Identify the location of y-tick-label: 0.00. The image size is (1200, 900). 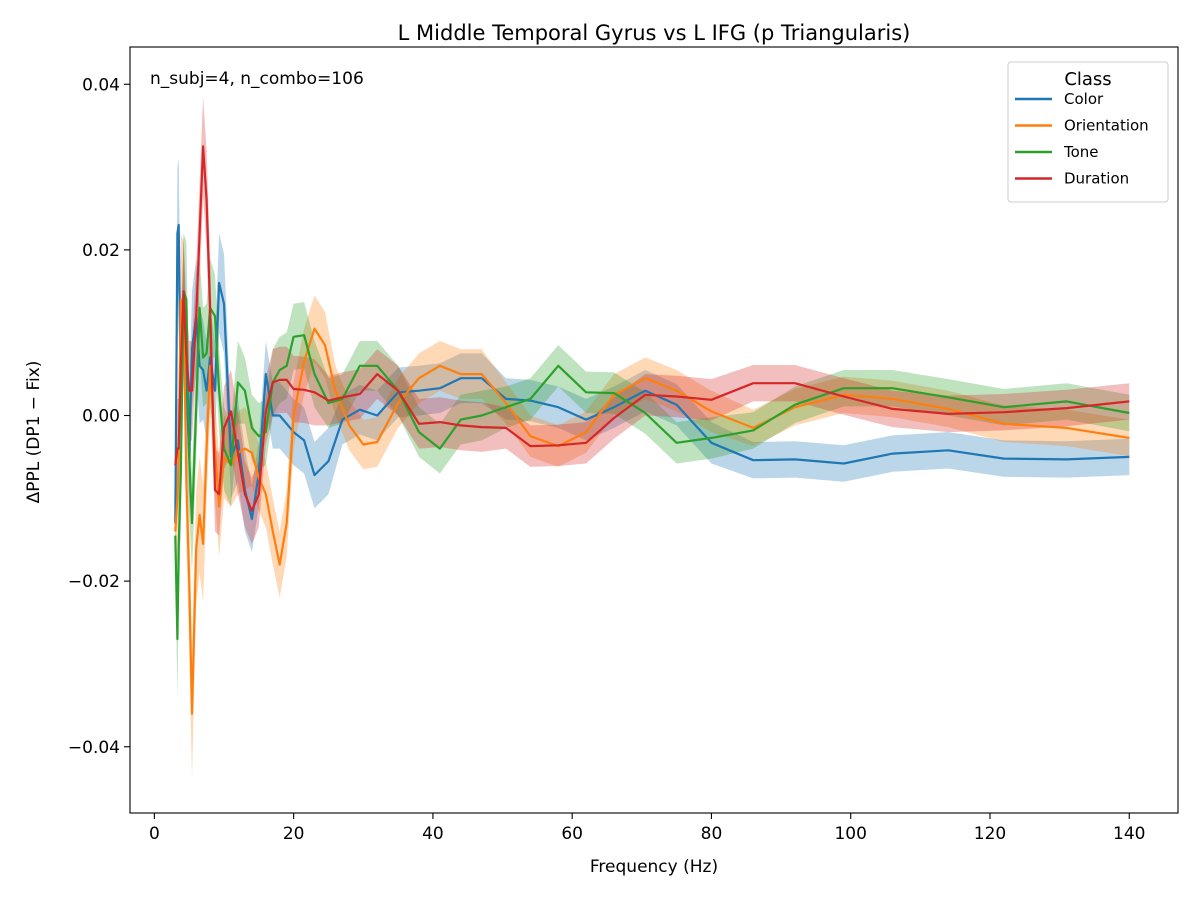
(101, 417).